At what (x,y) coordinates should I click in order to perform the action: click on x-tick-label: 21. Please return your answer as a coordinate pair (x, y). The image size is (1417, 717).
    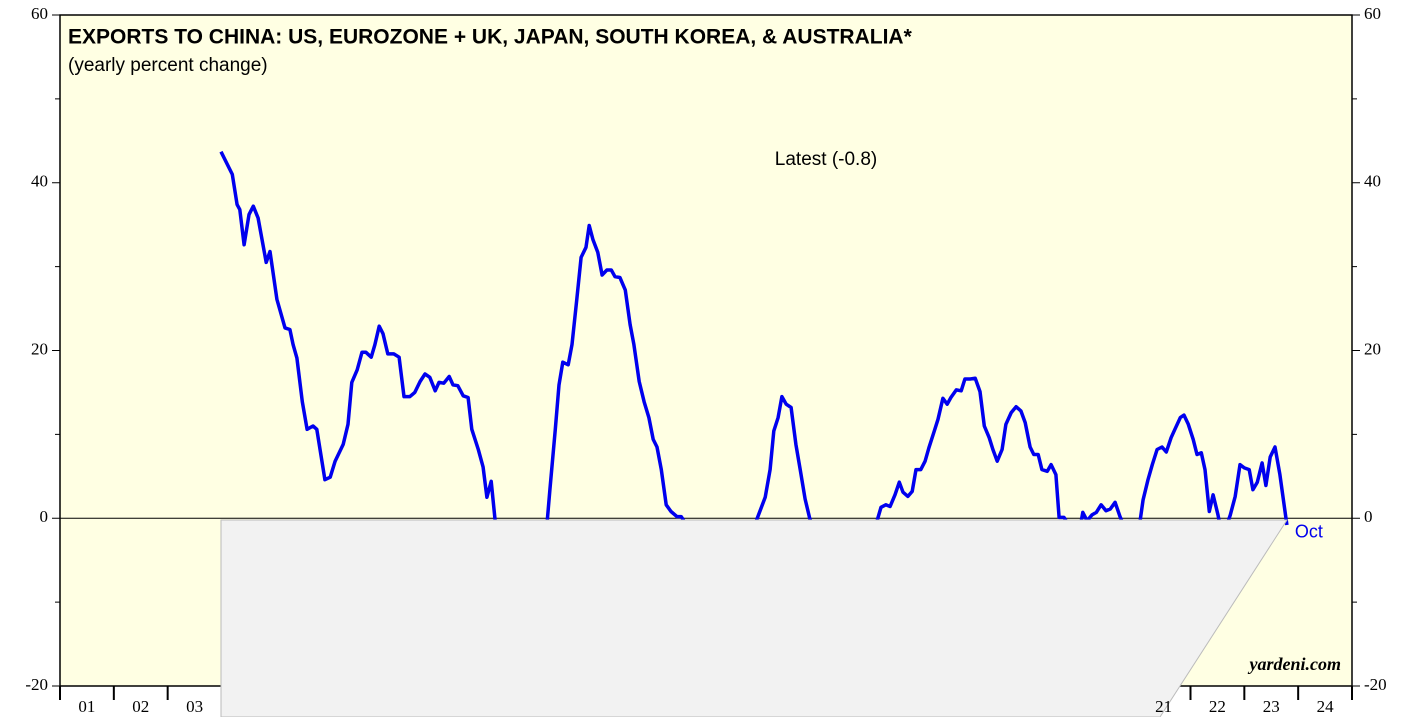
    Looking at the image, I should click on (1163, 706).